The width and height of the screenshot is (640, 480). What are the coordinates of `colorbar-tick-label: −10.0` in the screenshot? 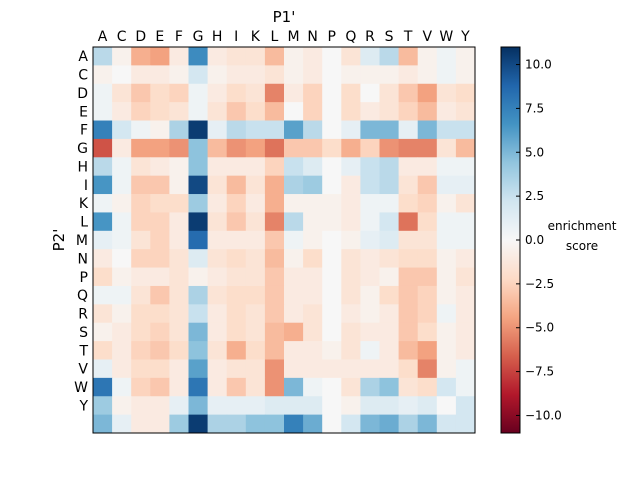 It's located at (543, 415).